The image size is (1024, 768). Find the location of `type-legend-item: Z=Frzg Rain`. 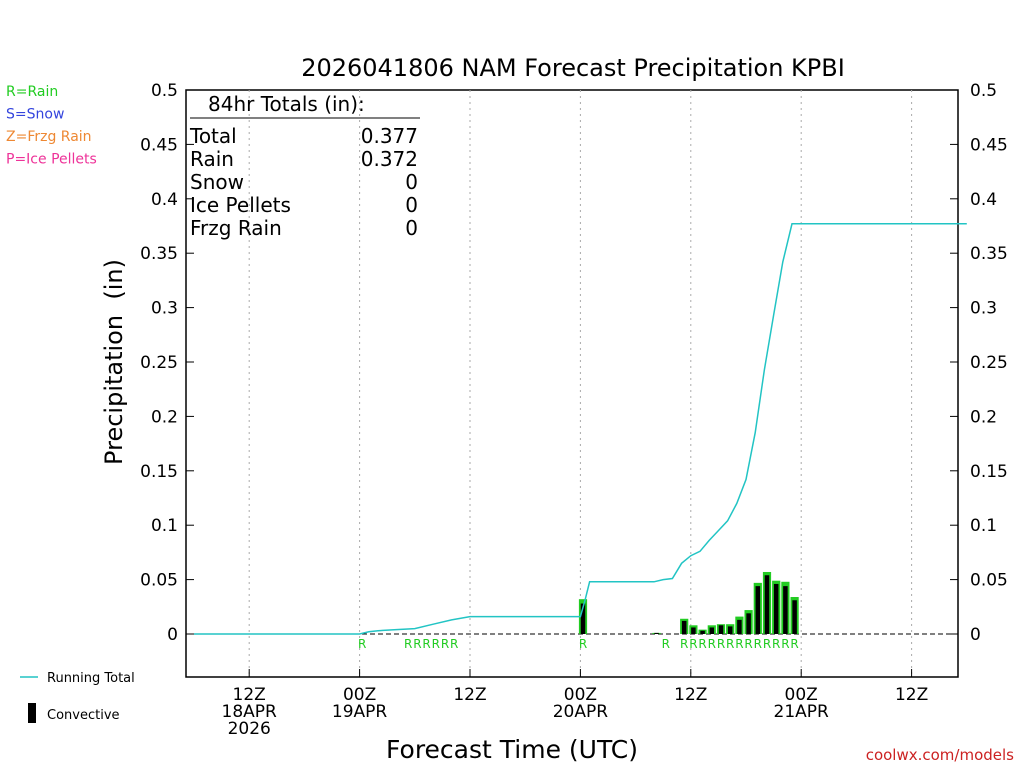

type-legend-item: Z=Frzg Rain is located at coordinates (49, 137).